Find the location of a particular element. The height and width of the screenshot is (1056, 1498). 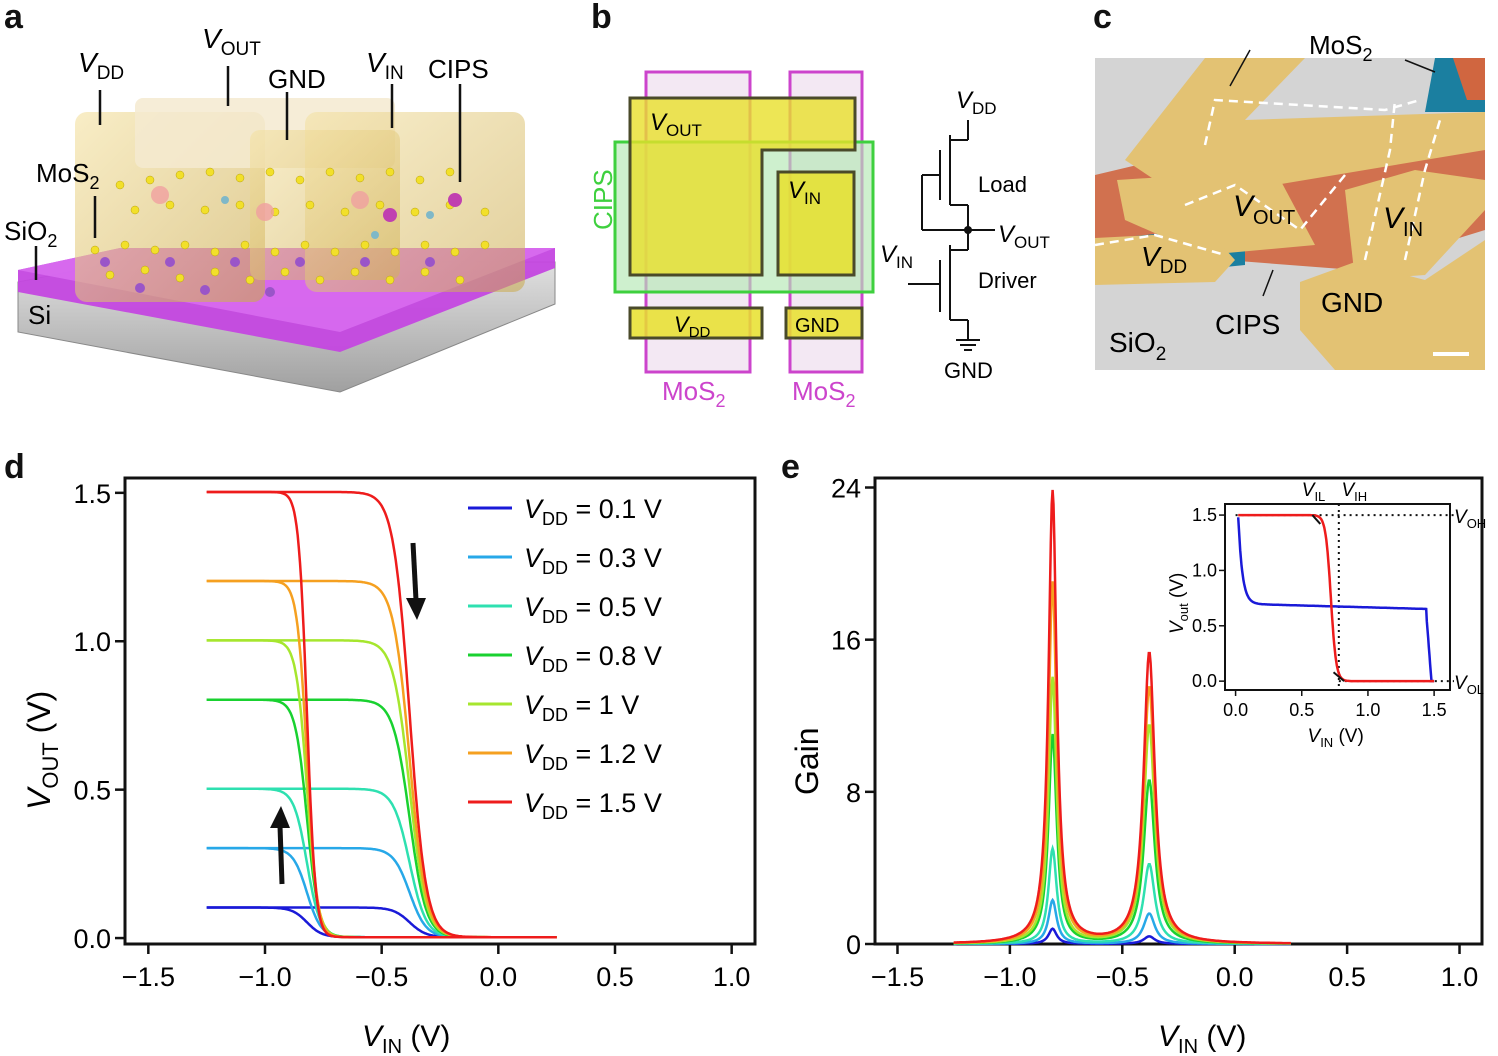

inset-tangent-low is located at coordinates (1338, 676).